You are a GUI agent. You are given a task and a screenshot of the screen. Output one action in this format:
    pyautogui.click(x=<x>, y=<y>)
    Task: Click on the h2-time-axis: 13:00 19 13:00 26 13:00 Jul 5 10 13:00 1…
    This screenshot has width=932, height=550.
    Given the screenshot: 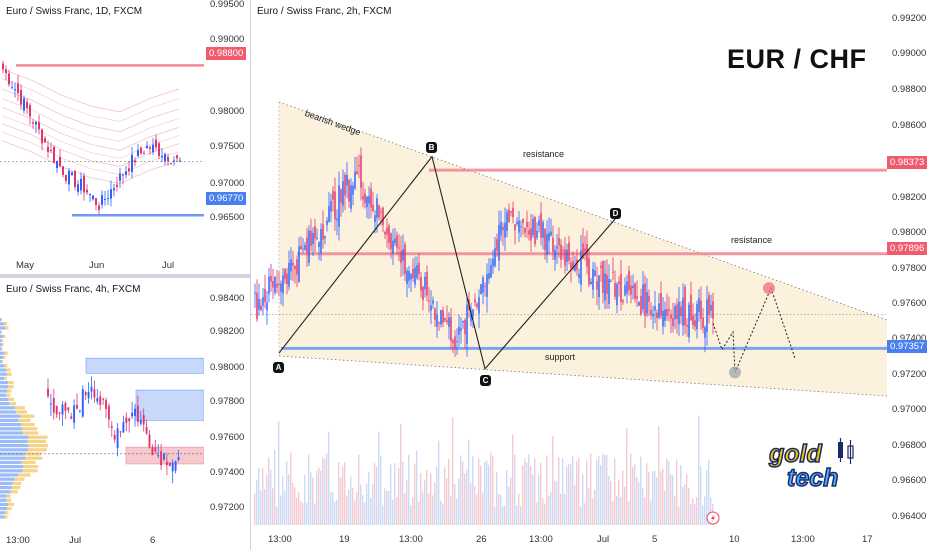 What is the action you would take?
    pyautogui.click(x=569, y=540)
    